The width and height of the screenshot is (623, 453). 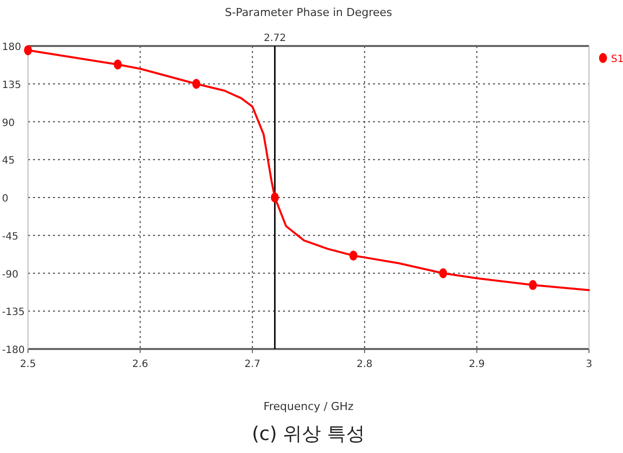 What do you see at coordinates (13, 350) in the screenshot?
I see `y-tick-label: -180` at bounding box center [13, 350].